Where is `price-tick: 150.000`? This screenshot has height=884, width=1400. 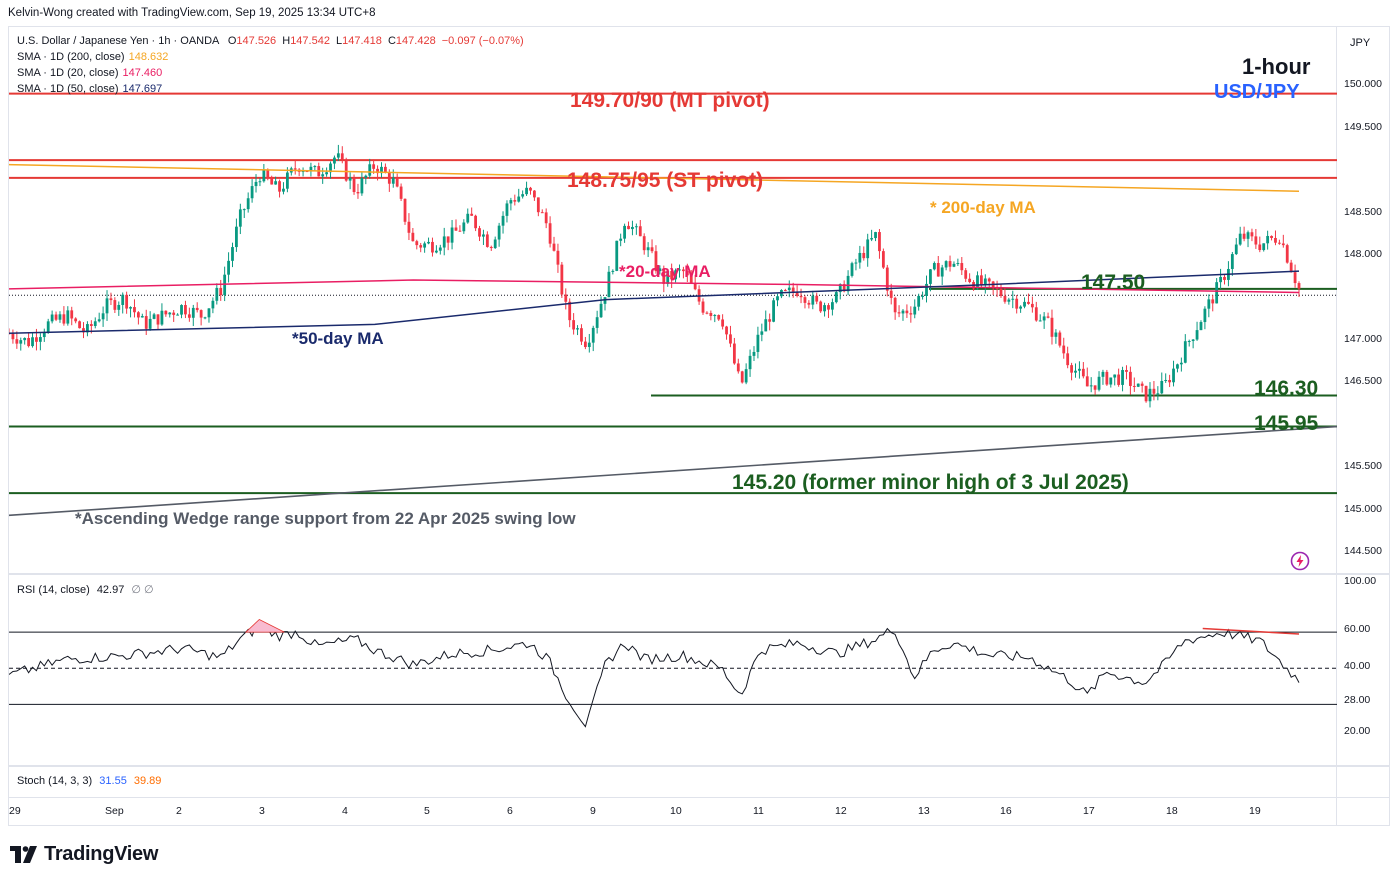 price-tick: 150.000 is located at coordinates (1363, 84).